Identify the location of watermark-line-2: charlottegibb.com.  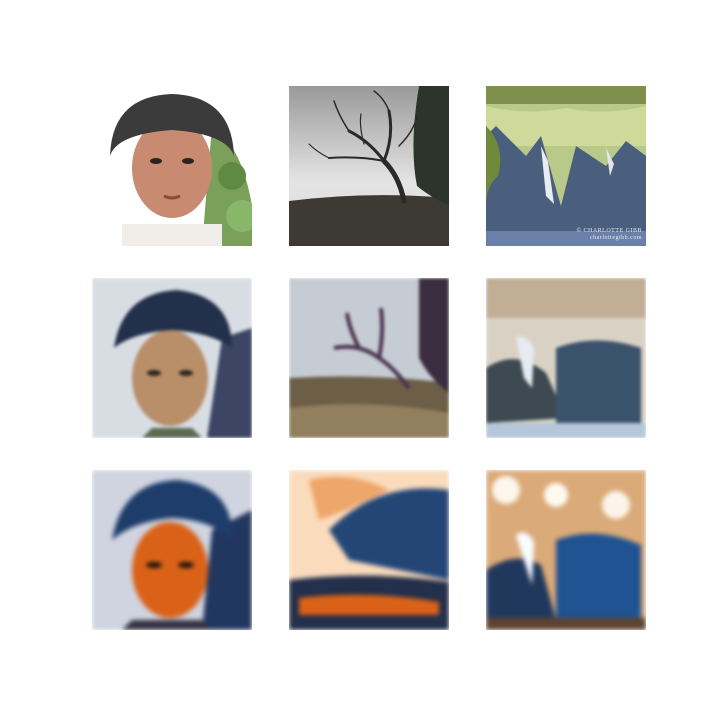
(616, 238).